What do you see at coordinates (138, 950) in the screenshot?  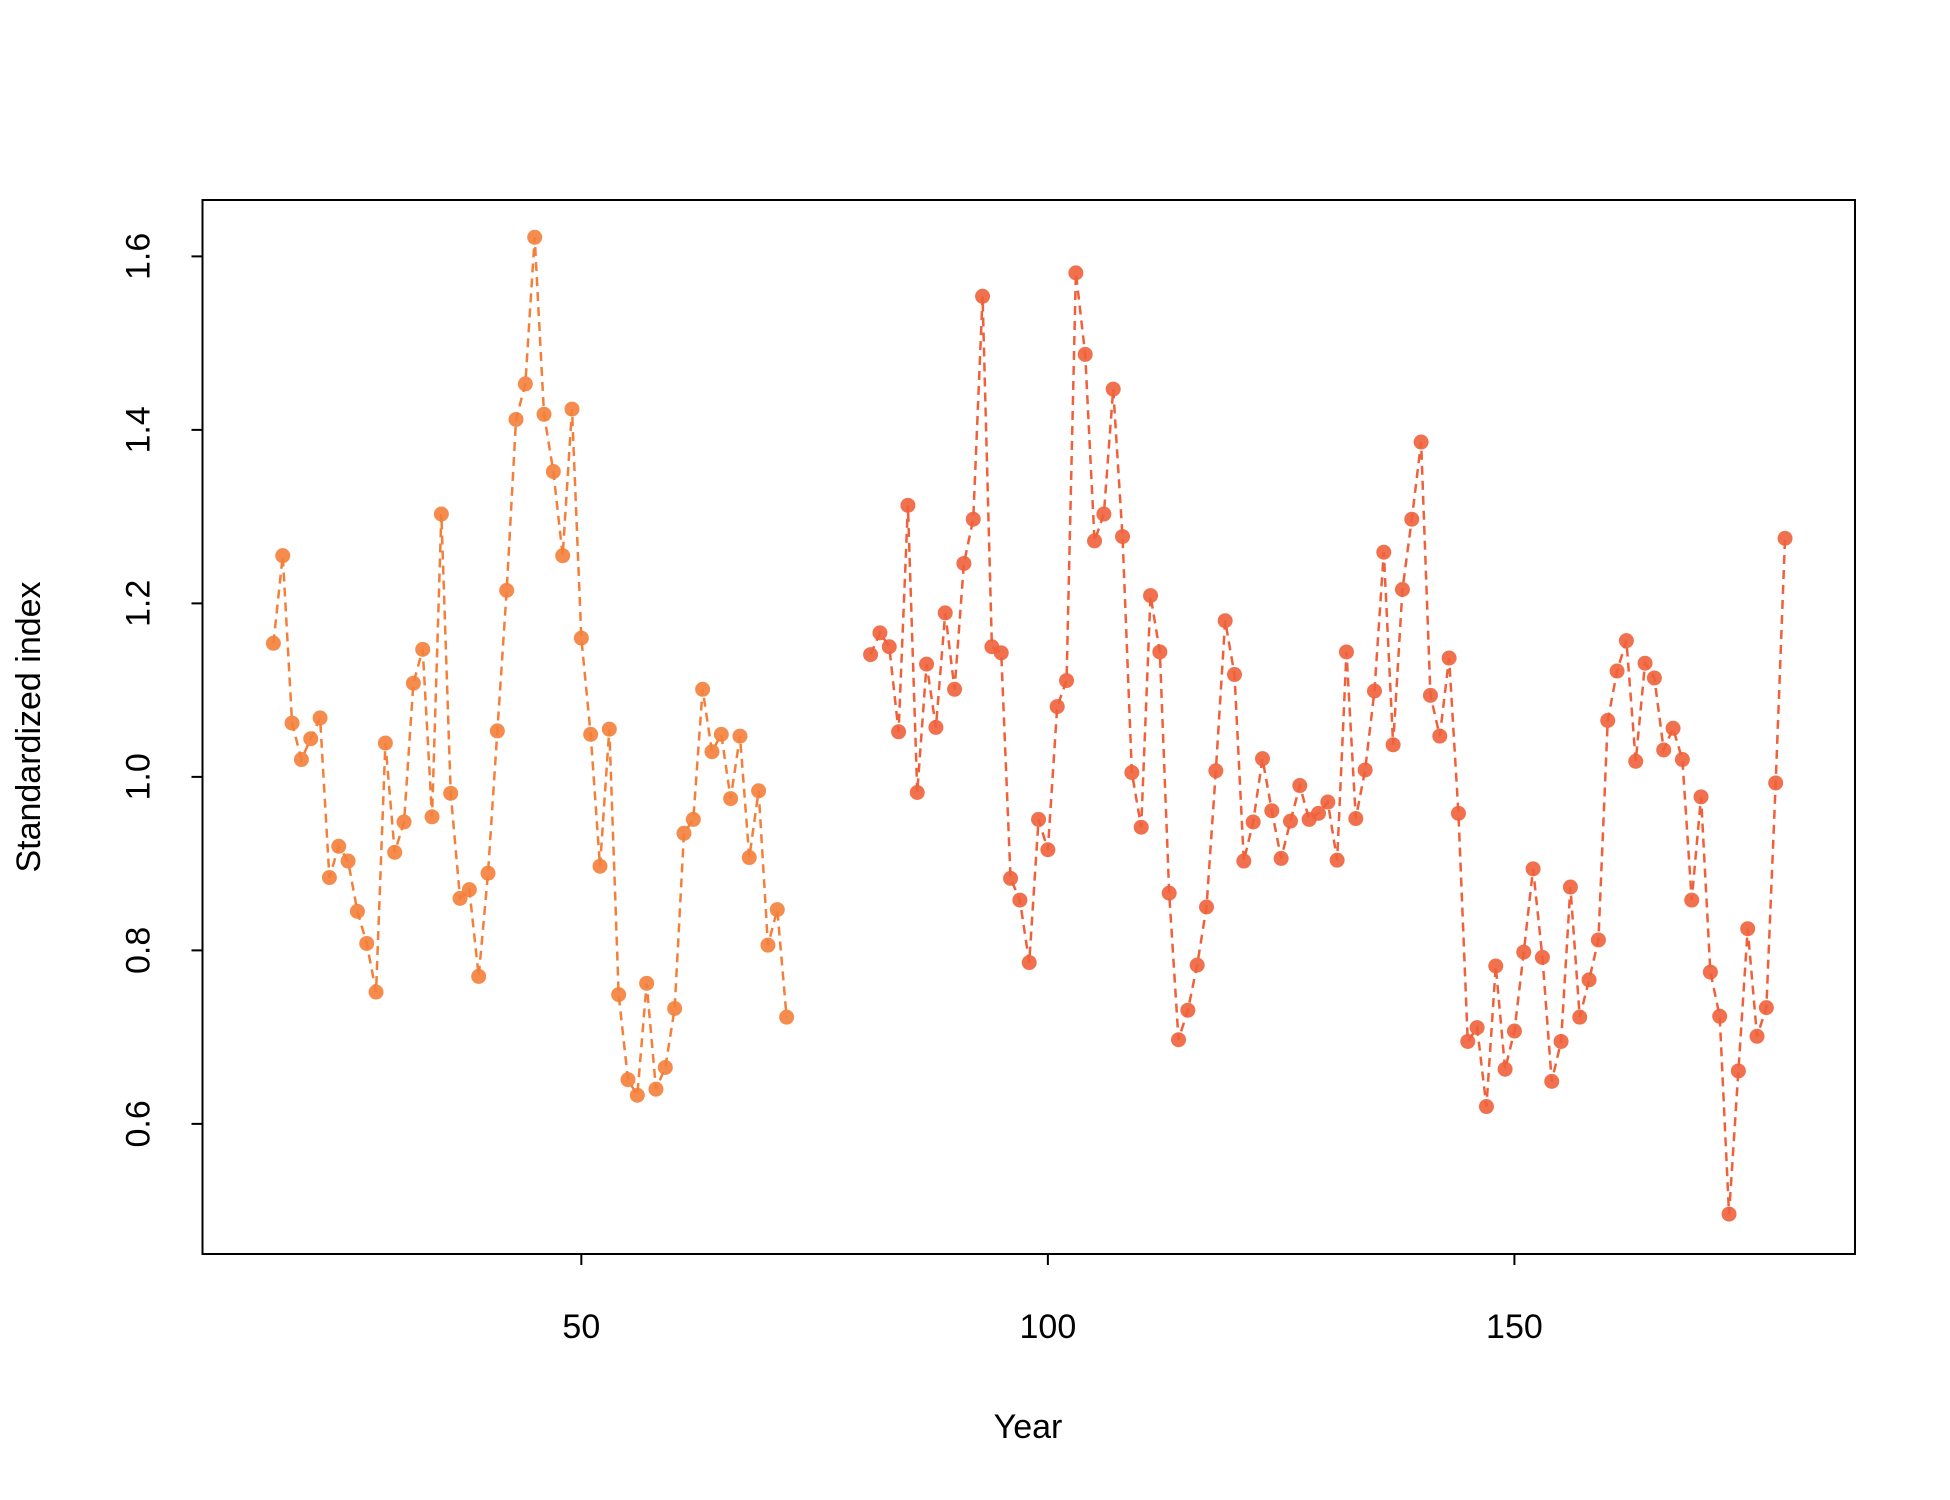 I see `y-tick-label: 0.8` at bounding box center [138, 950].